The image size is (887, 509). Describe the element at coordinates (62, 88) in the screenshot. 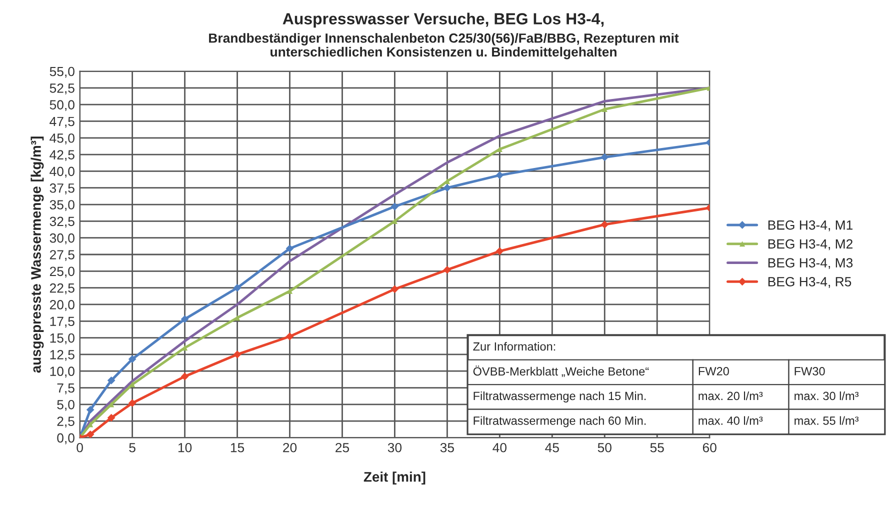

I see `y-tick-label: 52,5` at that location.